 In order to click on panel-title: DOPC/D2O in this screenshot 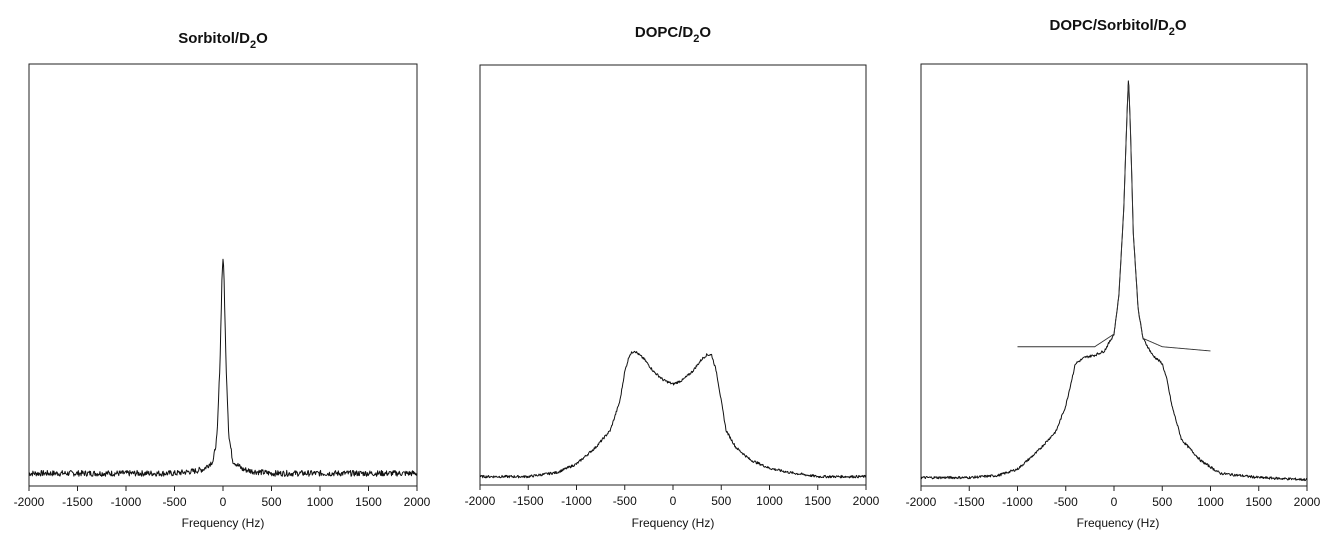, I will do `click(673, 34)`.